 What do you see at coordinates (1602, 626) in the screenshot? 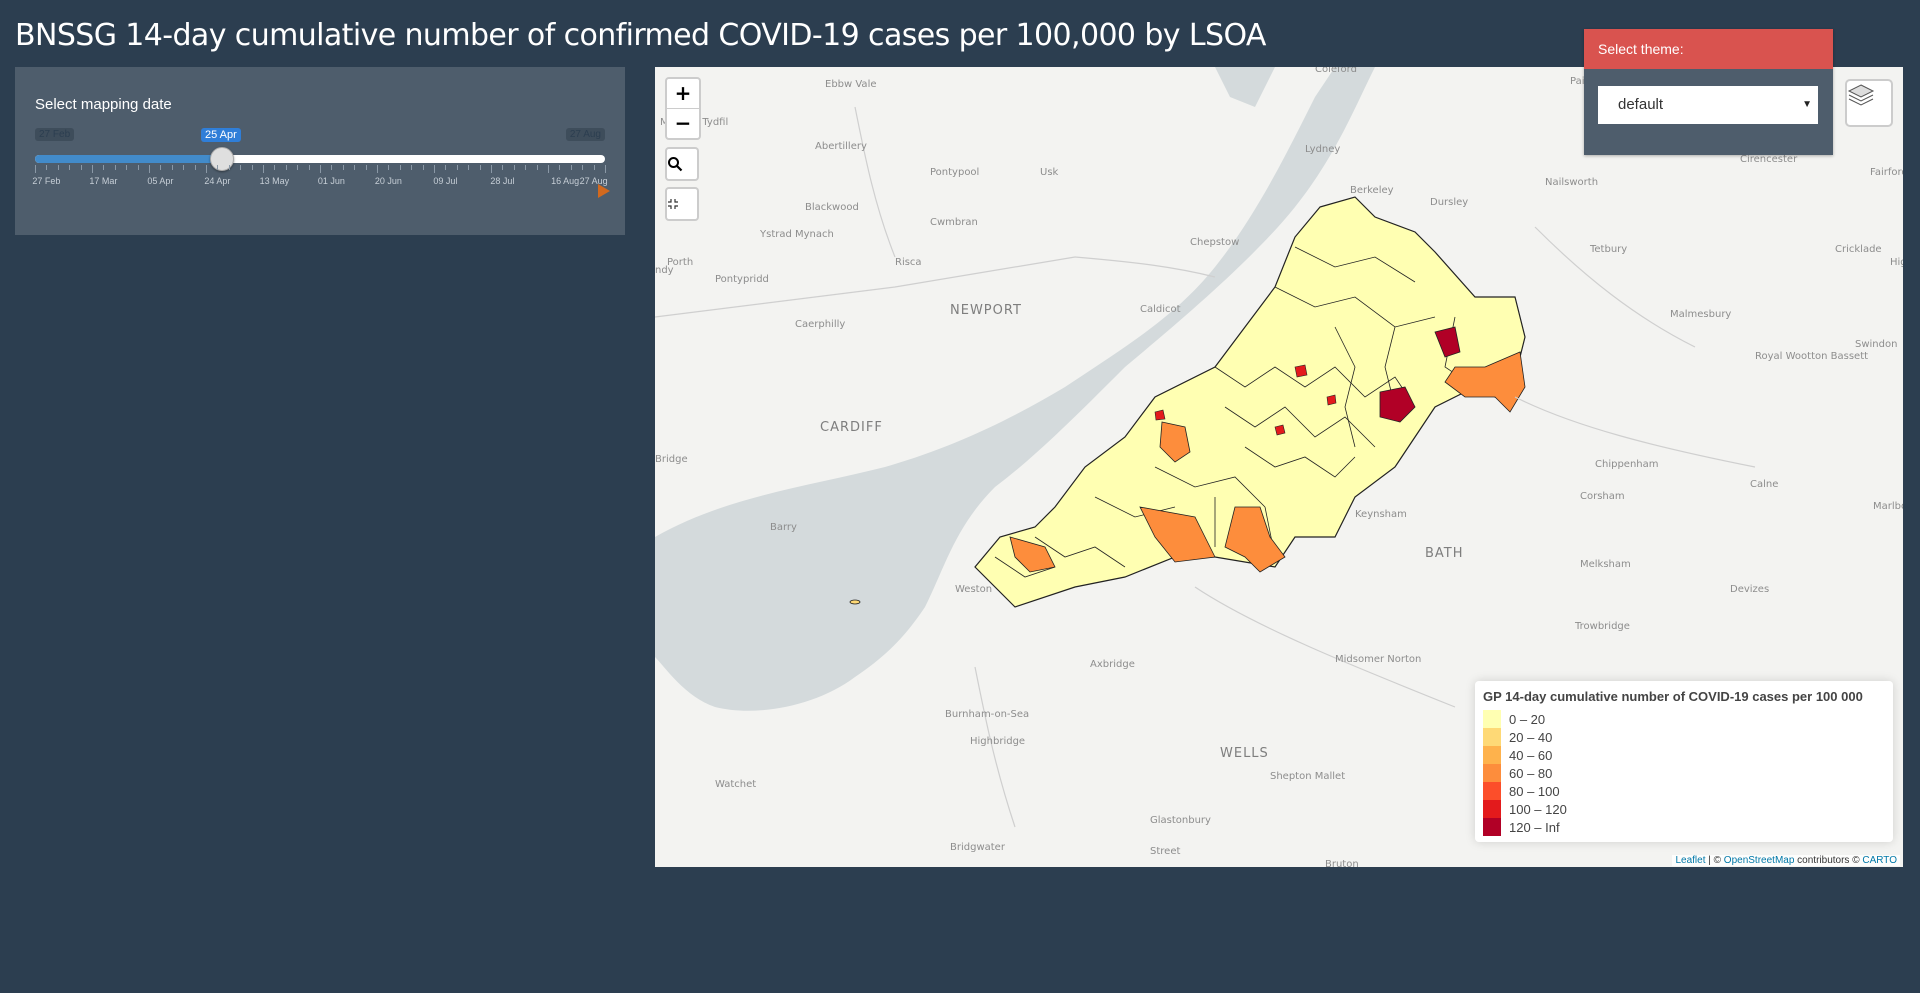
I see `place-label: Trowbridge` at bounding box center [1602, 626].